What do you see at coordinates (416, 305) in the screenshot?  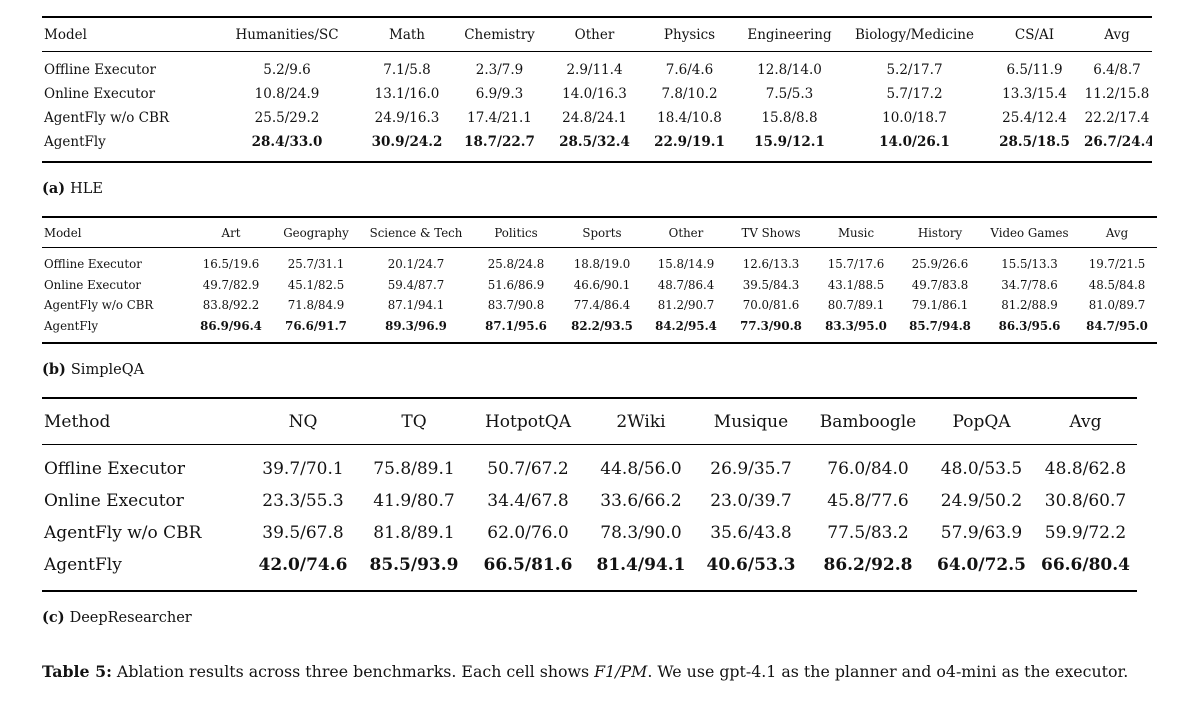 I see `data-cell: 87.1/94.1` at bounding box center [416, 305].